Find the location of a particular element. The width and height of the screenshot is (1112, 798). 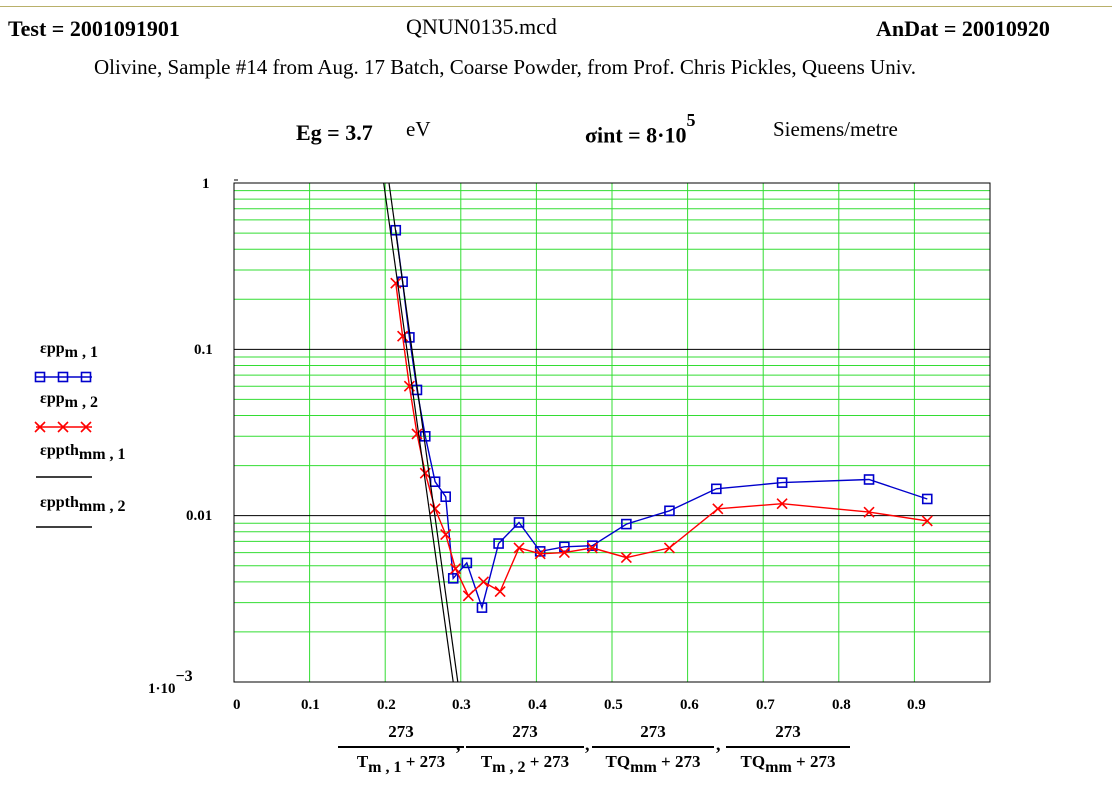

legend-label-series-3: εppthmm , 1 is located at coordinates (83, 453).